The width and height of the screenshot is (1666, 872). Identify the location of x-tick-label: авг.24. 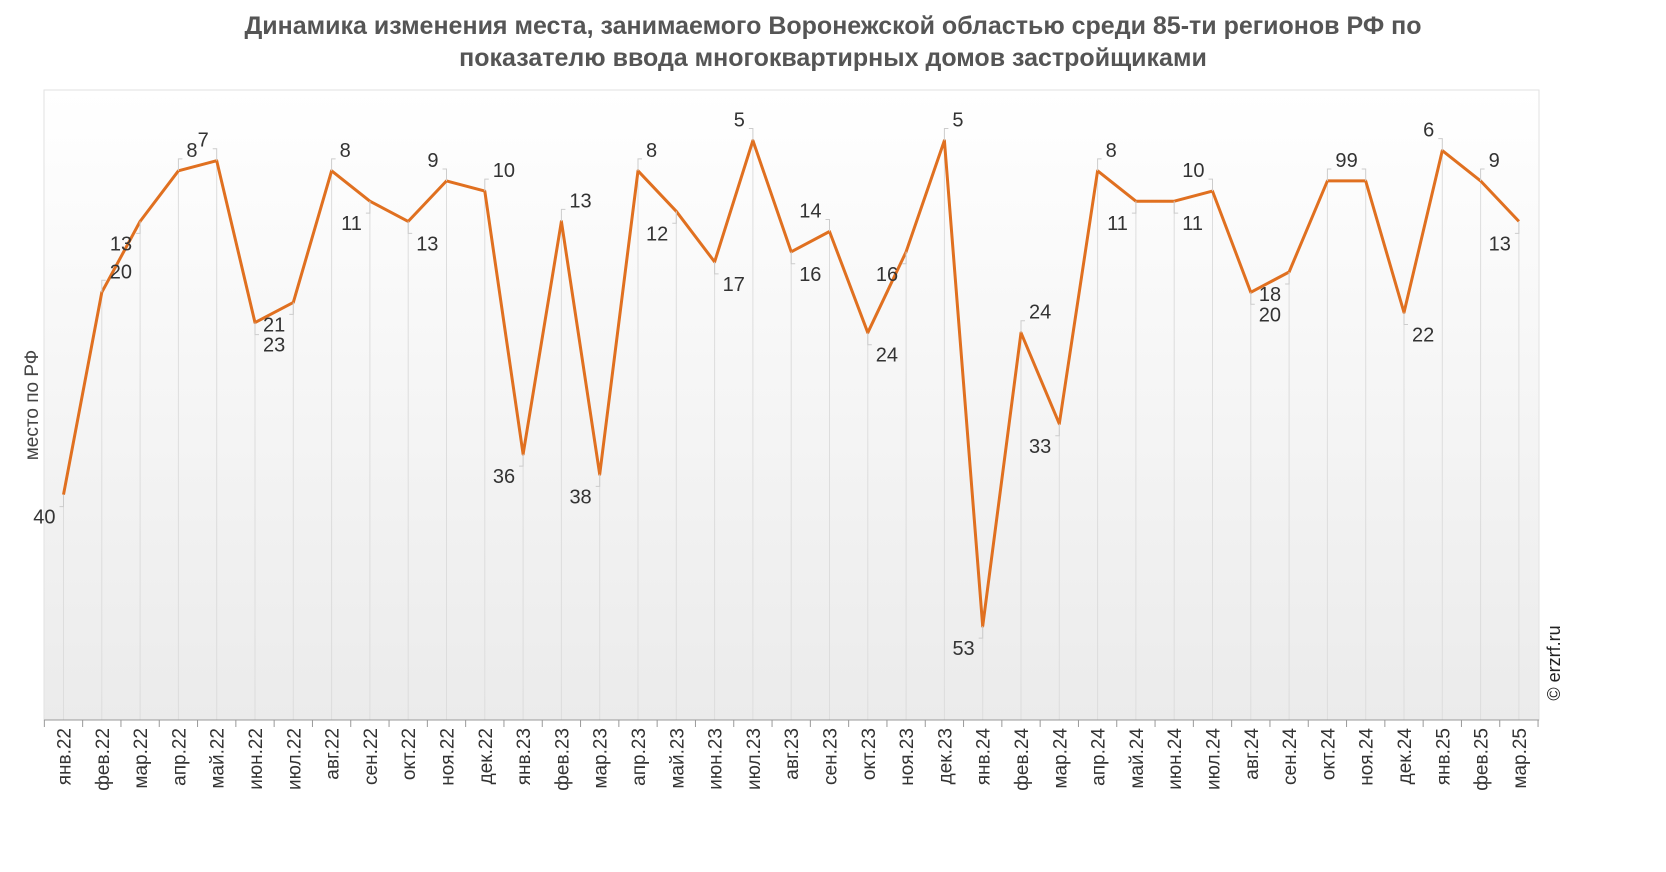
(1252, 754).